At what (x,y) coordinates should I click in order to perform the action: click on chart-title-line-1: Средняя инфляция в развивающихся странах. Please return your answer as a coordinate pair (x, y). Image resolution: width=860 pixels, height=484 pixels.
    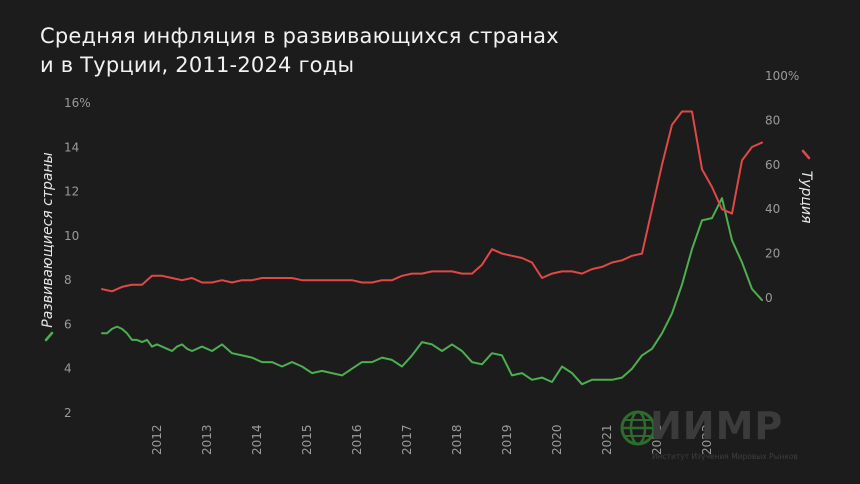
    Looking at the image, I should click on (299, 36).